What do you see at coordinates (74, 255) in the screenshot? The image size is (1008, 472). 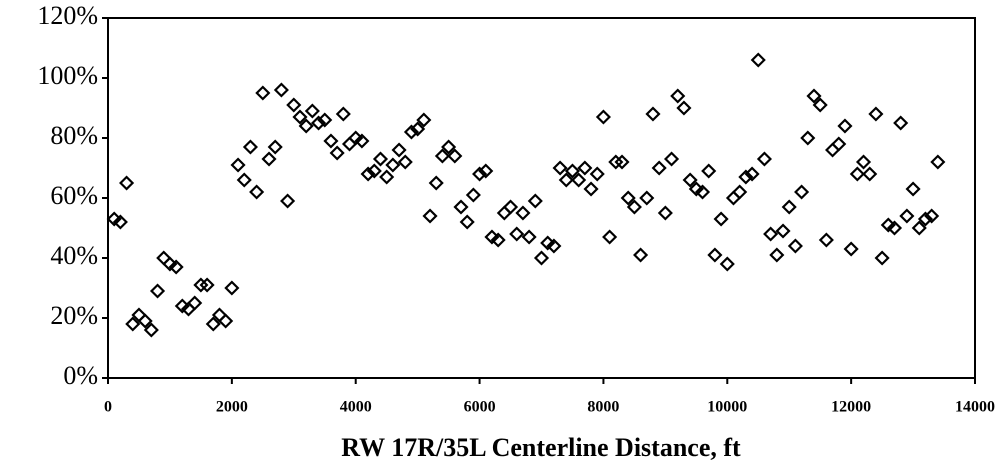 I see `y-tick-label: 40%` at bounding box center [74, 255].